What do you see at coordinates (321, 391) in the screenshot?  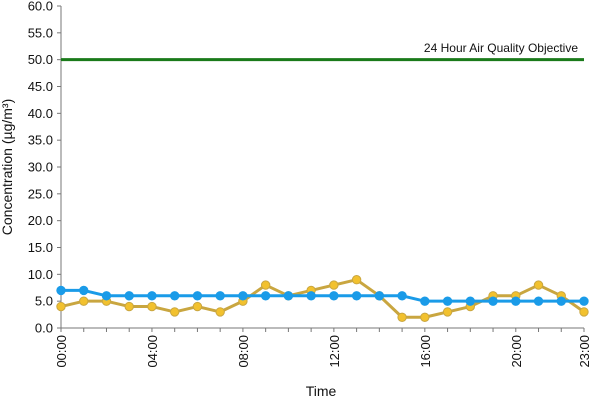 I see `x-axis-title: Time` at bounding box center [321, 391].